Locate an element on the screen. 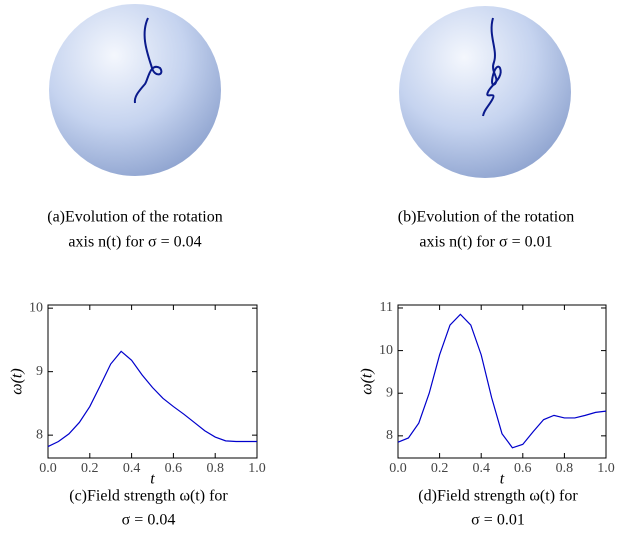  caption-line: (a)Evolution of the rotation is located at coordinates (135, 217).